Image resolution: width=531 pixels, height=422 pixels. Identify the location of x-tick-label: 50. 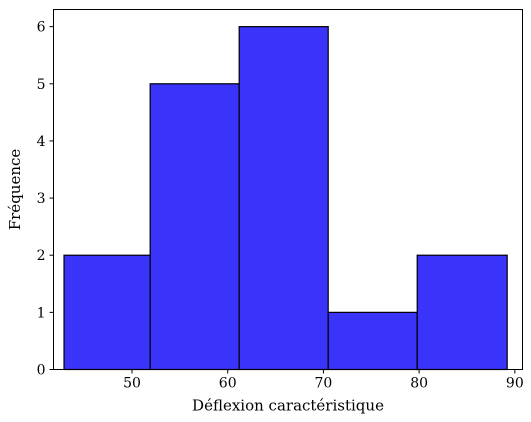
(132, 384).